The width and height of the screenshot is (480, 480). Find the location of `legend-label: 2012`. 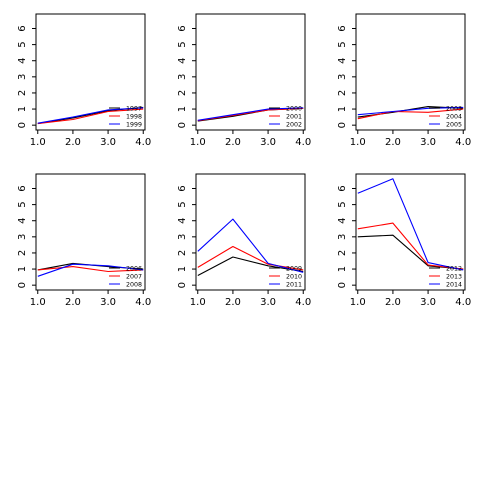

legend-label: 2012 is located at coordinates (454, 268).